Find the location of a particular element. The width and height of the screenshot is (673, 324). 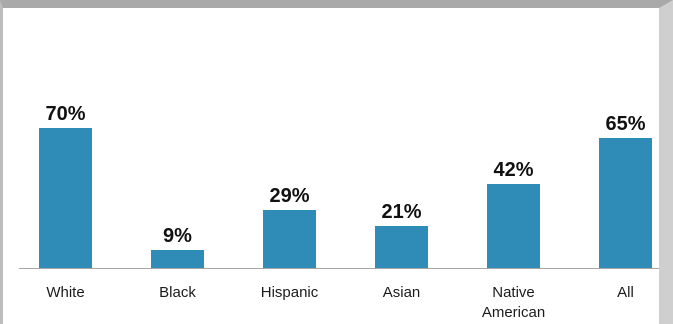

category-label-line: Asian is located at coordinates (402, 292).